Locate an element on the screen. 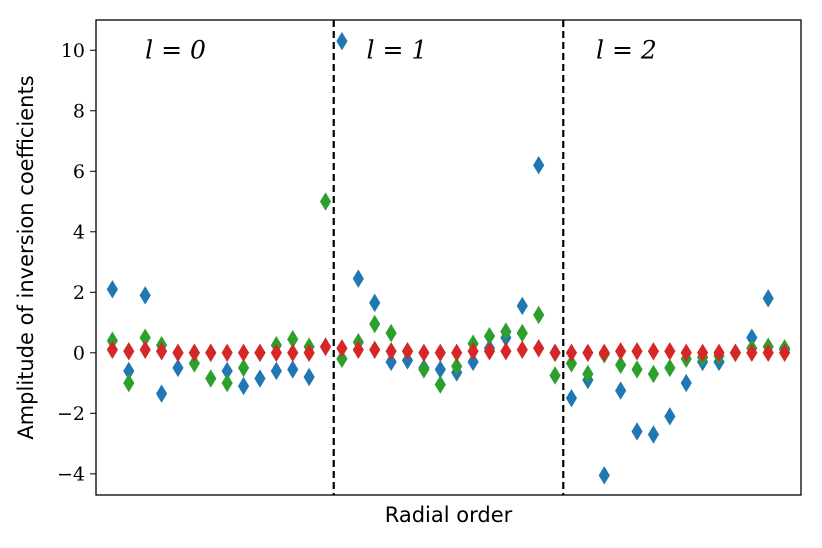  y-tick-label: 2 is located at coordinates (79, 293).